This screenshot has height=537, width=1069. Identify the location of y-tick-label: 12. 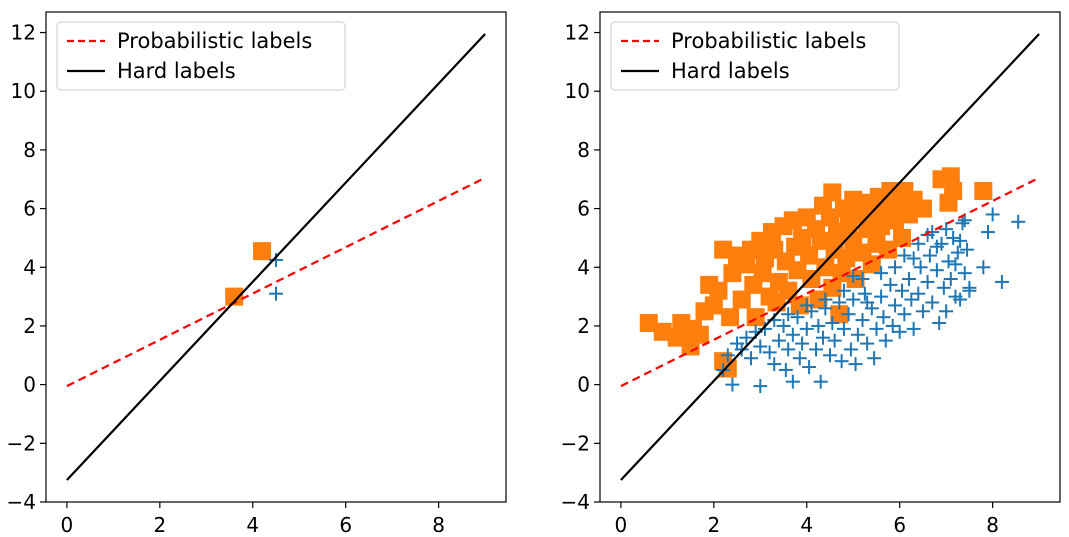
(23, 33).